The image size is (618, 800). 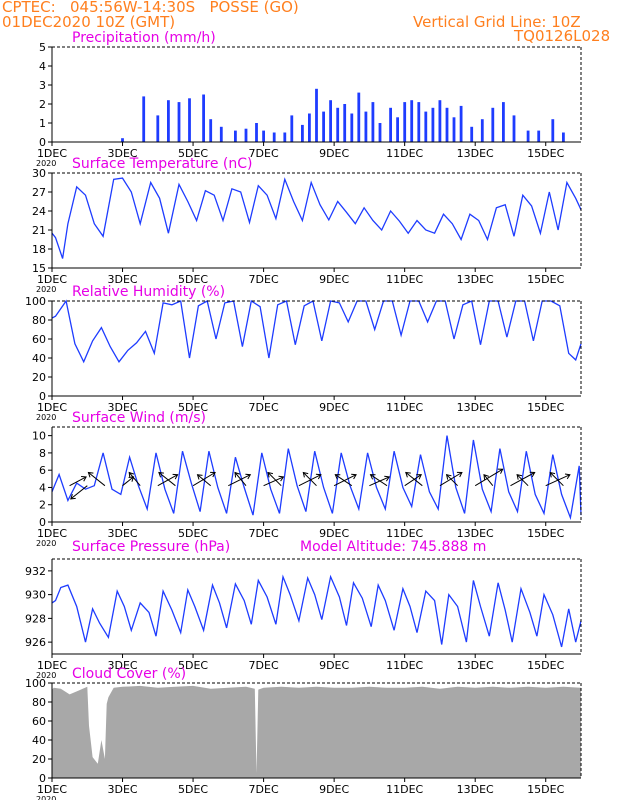 I want to click on y-tick-label: 930, so click(x=35, y=595).